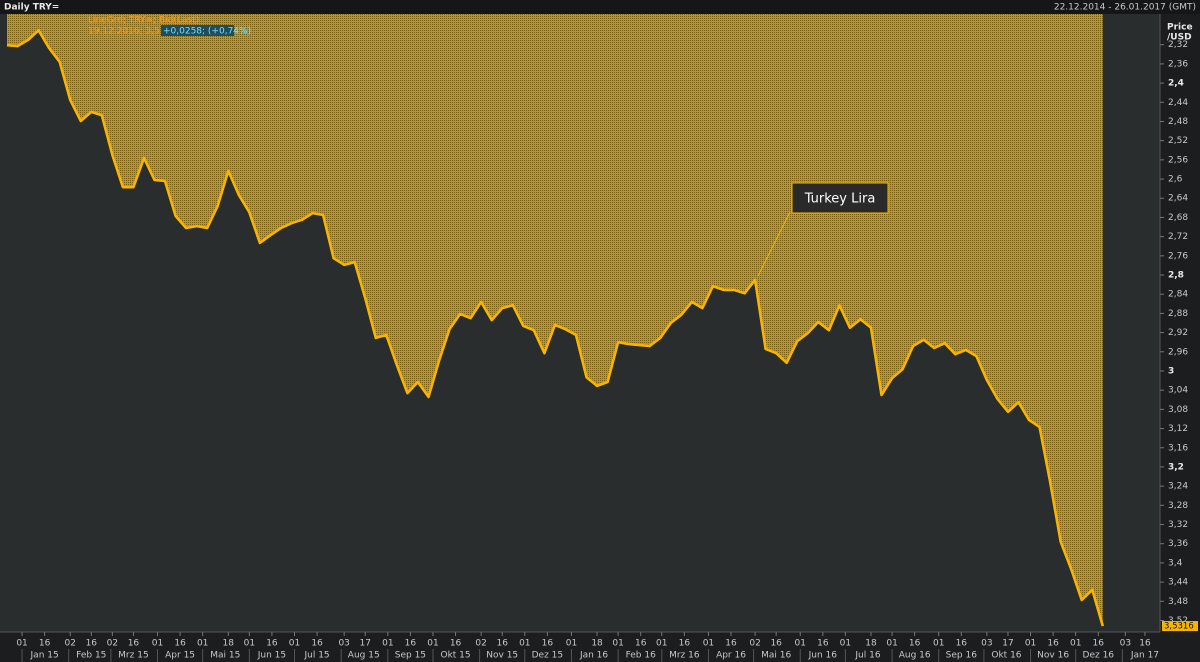  I want to click on month-label: Jul 15, so click(316, 656).